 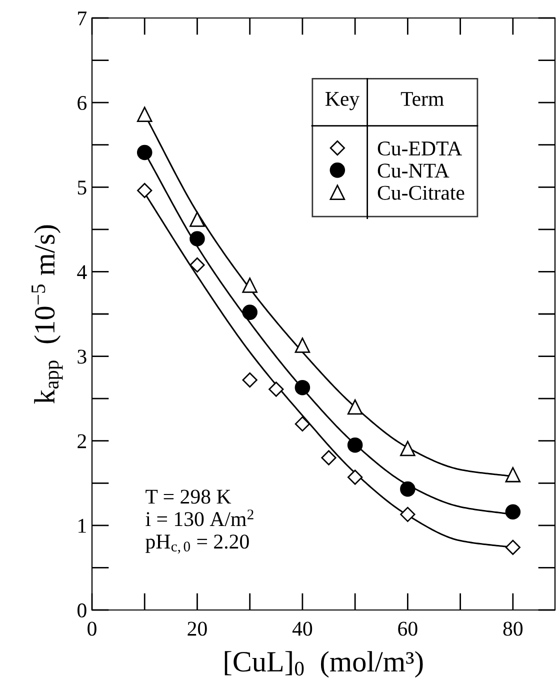 I want to click on y-tick-label: 1, so click(x=82, y=525).